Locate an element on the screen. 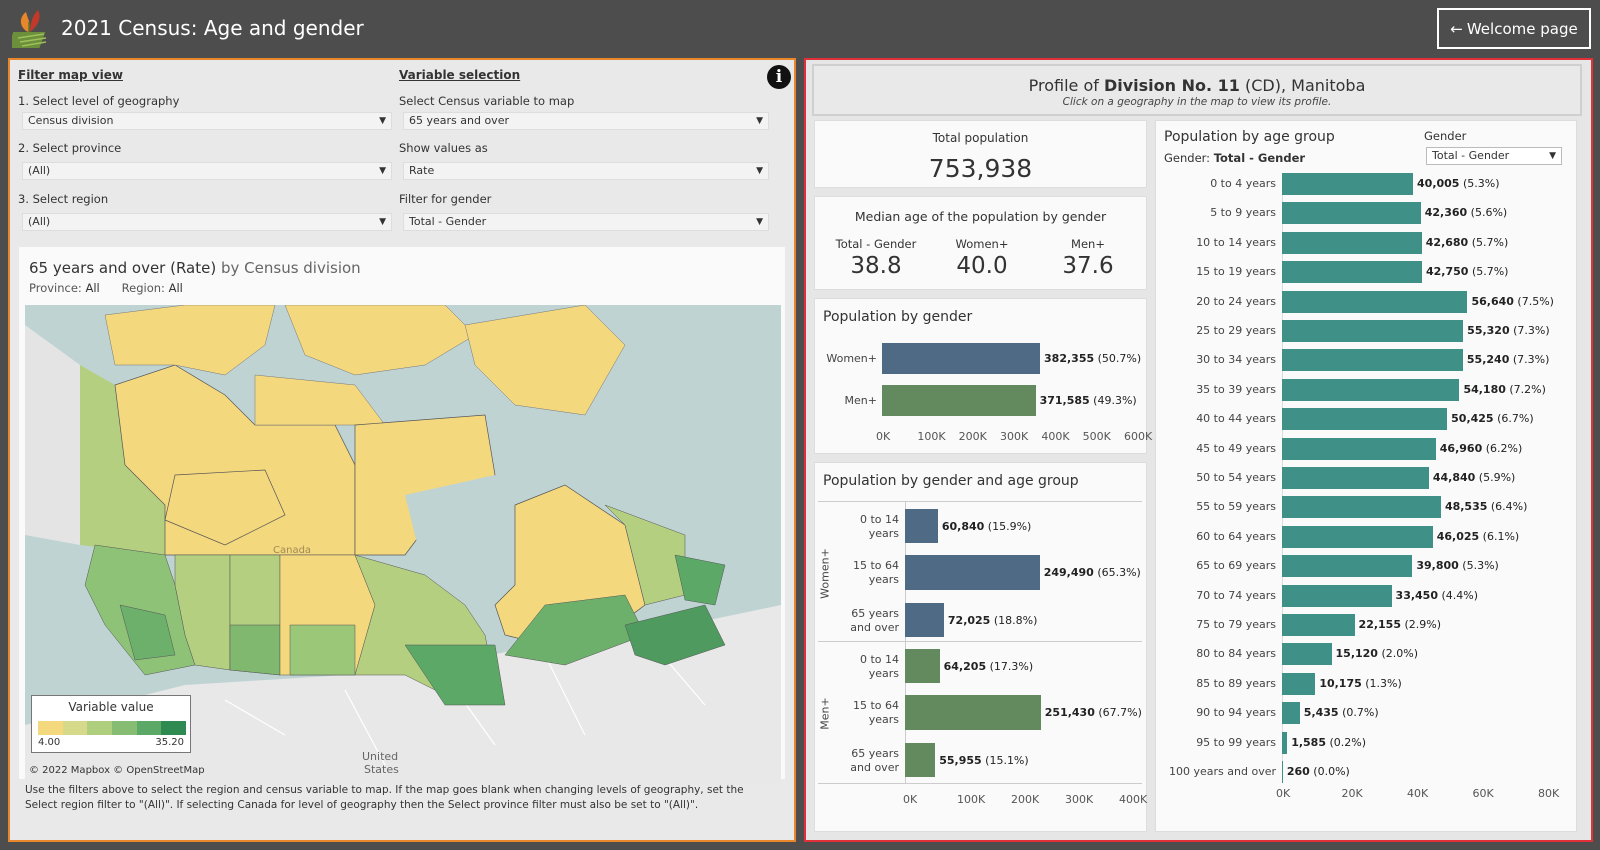 Image resolution: width=1600 pixels, height=850 pixels. age-bar-value: 56,640 (7.5%) is located at coordinates (1512, 301).